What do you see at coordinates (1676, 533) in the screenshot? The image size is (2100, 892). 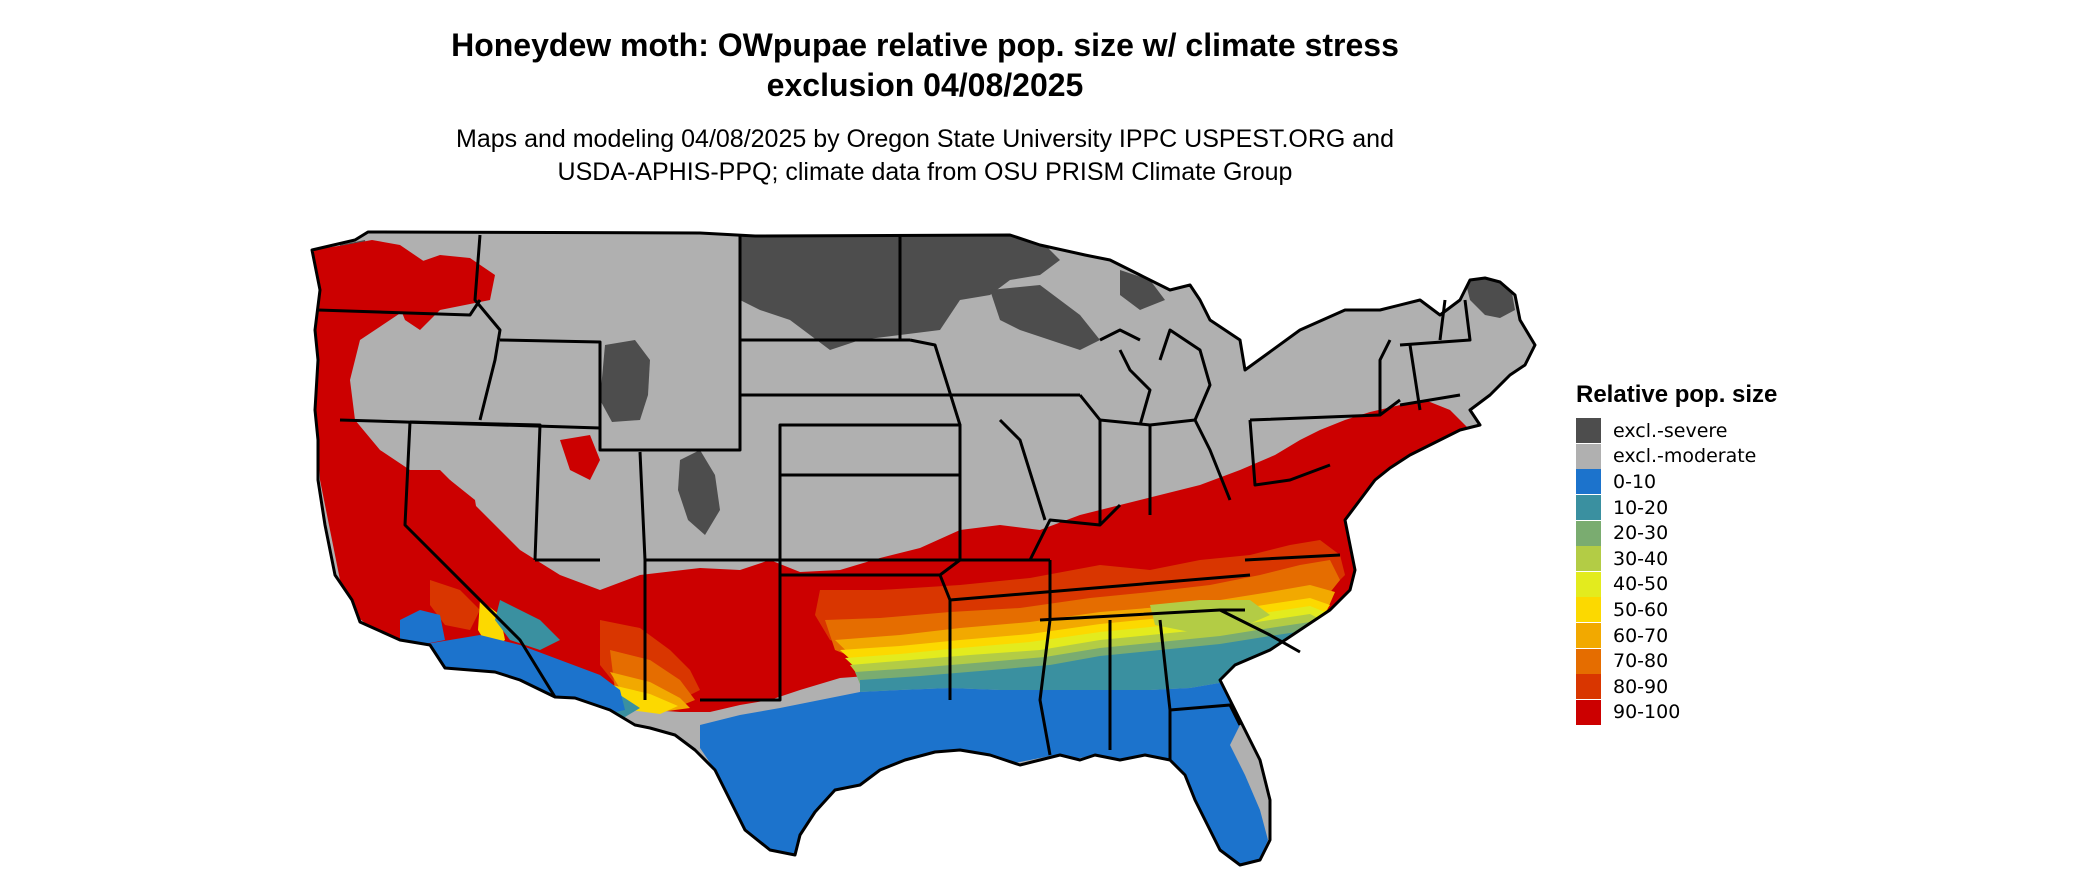 I see `legend-item: 20-30` at bounding box center [1676, 533].